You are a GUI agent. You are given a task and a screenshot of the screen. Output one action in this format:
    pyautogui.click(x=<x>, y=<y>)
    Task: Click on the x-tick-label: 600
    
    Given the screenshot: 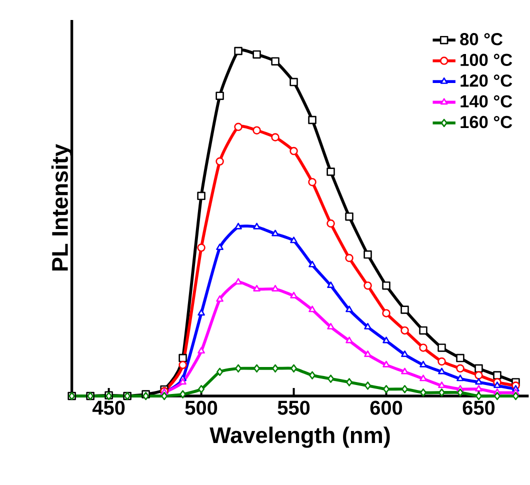 What is the action you would take?
    pyautogui.click(x=386, y=407)
    